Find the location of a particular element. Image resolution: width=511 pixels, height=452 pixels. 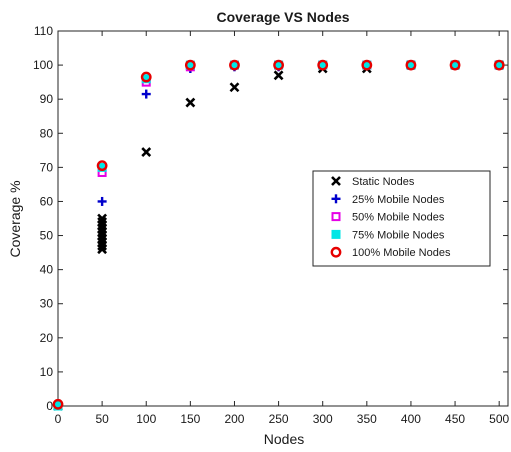

x-tick-label: 150 is located at coordinates (190, 419).